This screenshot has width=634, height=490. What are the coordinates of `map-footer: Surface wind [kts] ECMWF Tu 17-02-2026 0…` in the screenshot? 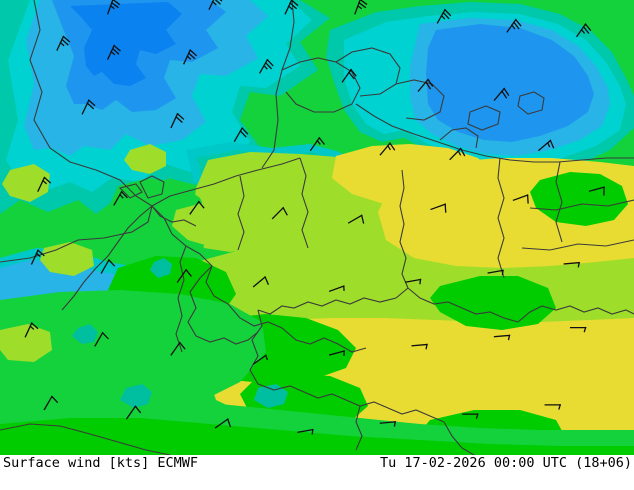 It's located at (317, 472).